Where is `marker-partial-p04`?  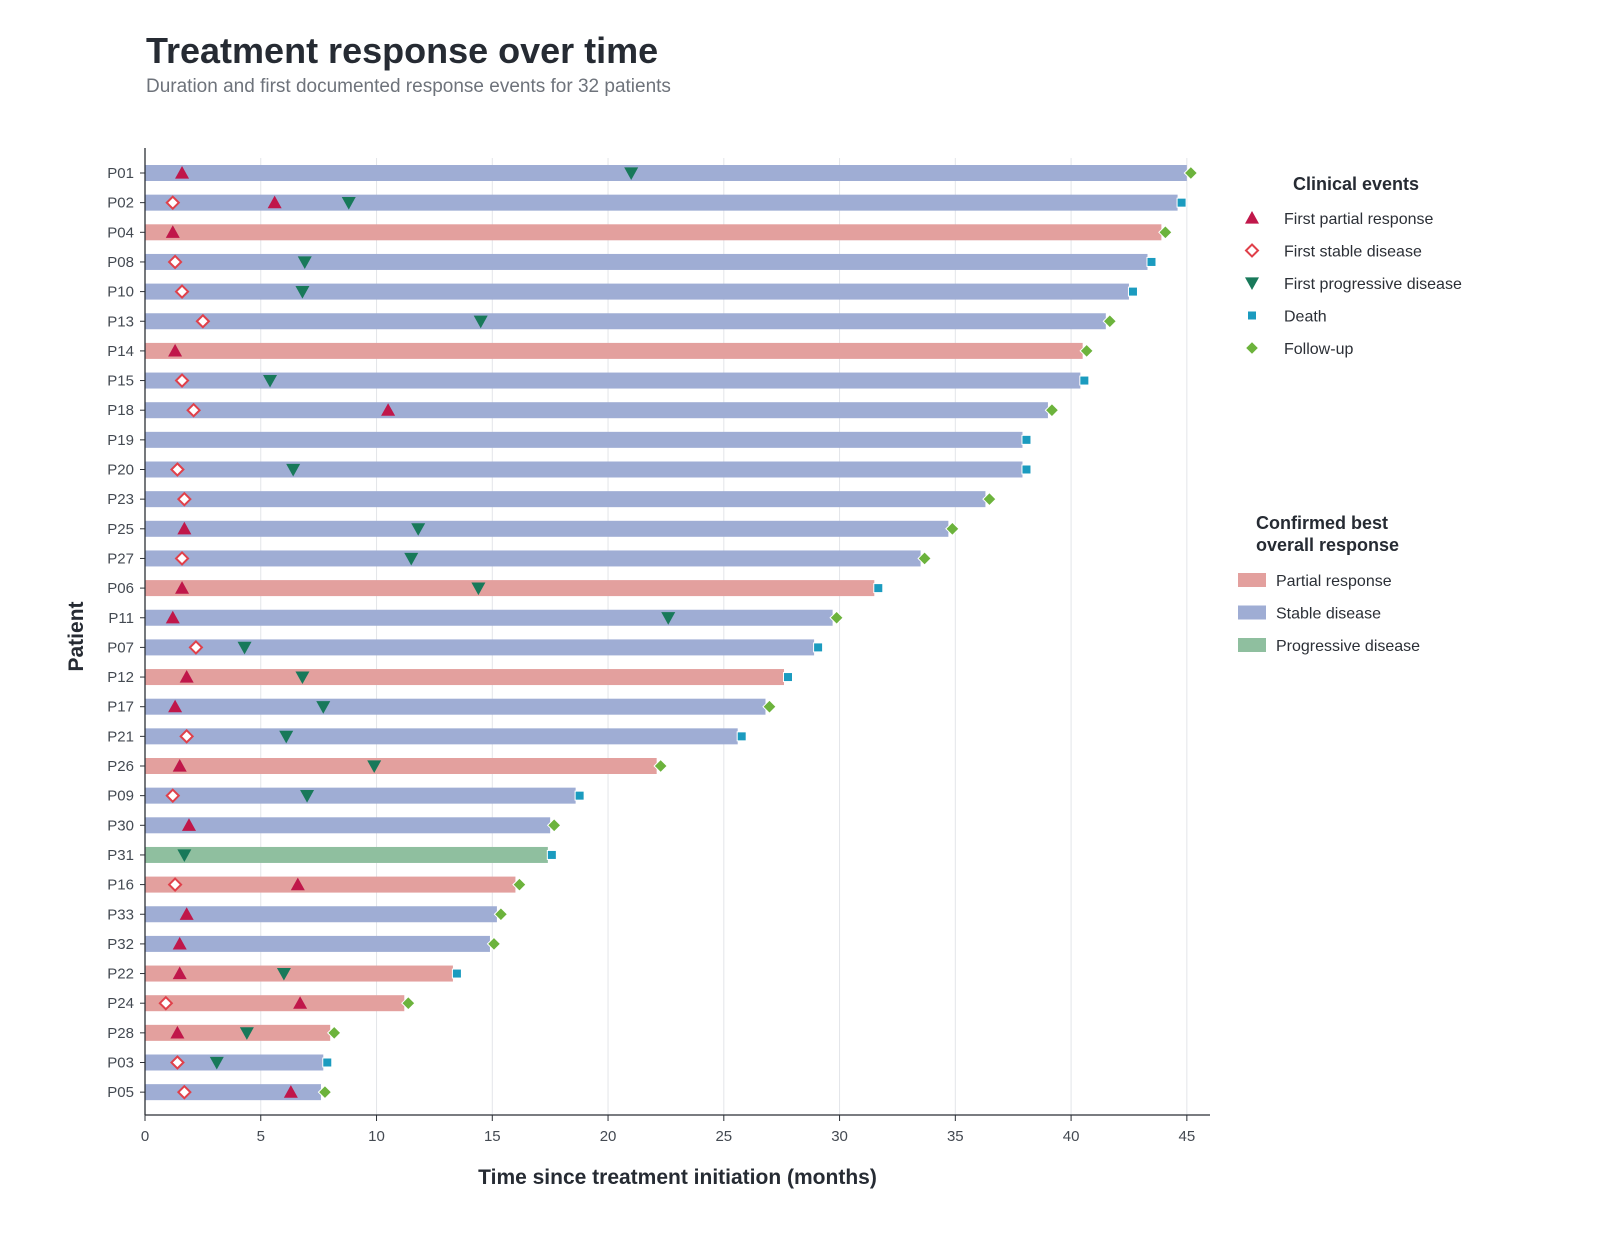
marker-partial-p04 is located at coordinates (172, 231).